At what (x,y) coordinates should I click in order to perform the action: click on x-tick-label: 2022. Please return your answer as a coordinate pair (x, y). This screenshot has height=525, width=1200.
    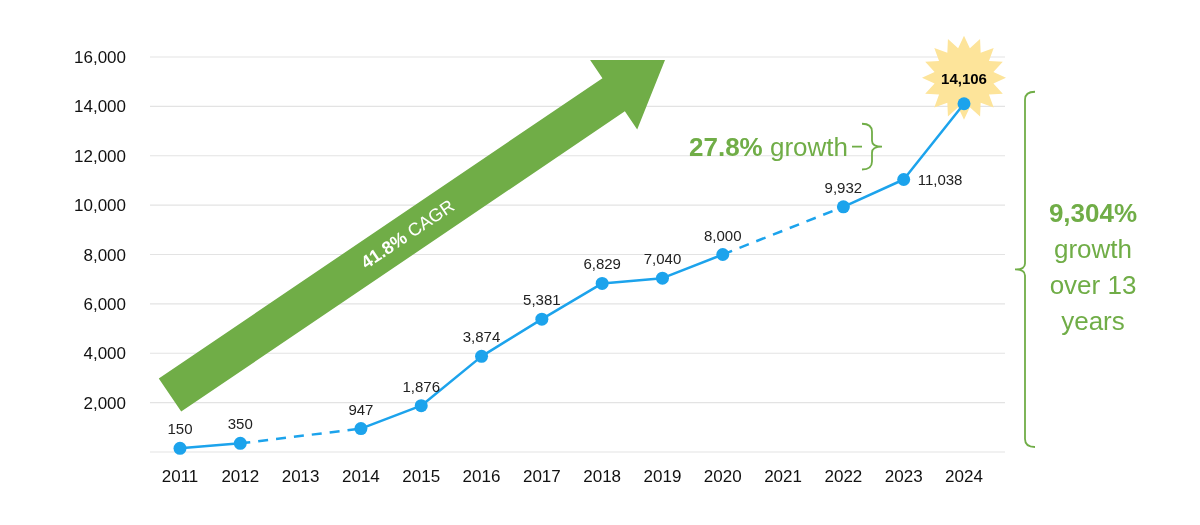
    Looking at the image, I should click on (843, 476).